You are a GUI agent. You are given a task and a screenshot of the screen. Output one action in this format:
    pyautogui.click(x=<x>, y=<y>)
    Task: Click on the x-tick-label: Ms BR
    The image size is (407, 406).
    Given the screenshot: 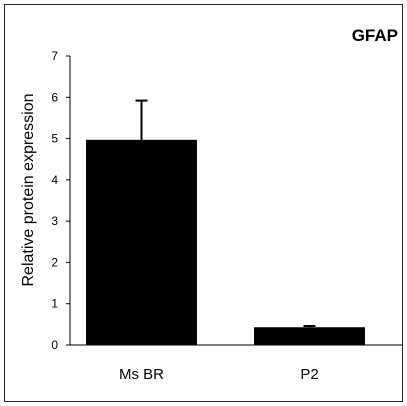 What is the action you would take?
    pyautogui.click(x=141, y=374)
    